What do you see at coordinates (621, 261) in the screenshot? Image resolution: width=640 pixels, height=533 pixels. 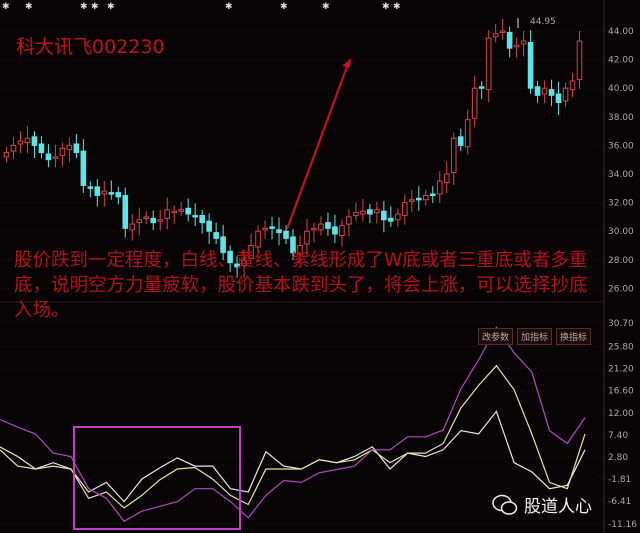 I see `price-tick-label: 28.00` at bounding box center [621, 261].